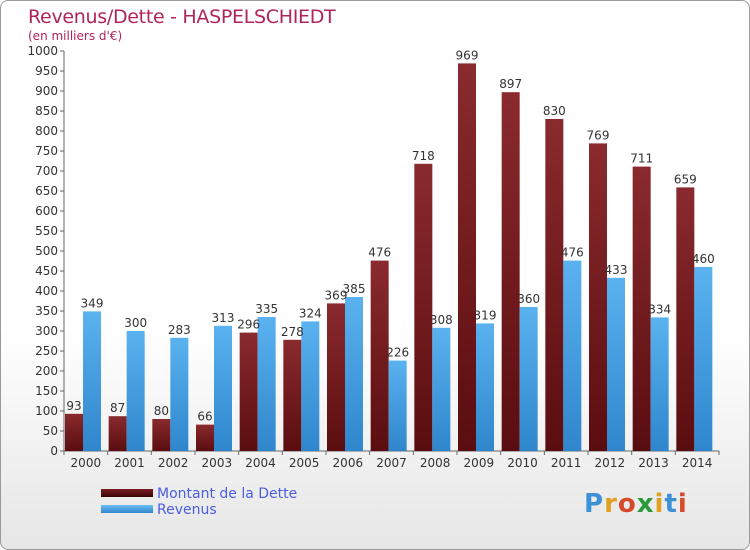  What do you see at coordinates (46, 151) in the screenshot?
I see `y-tick-label: 750` at bounding box center [46, 151].